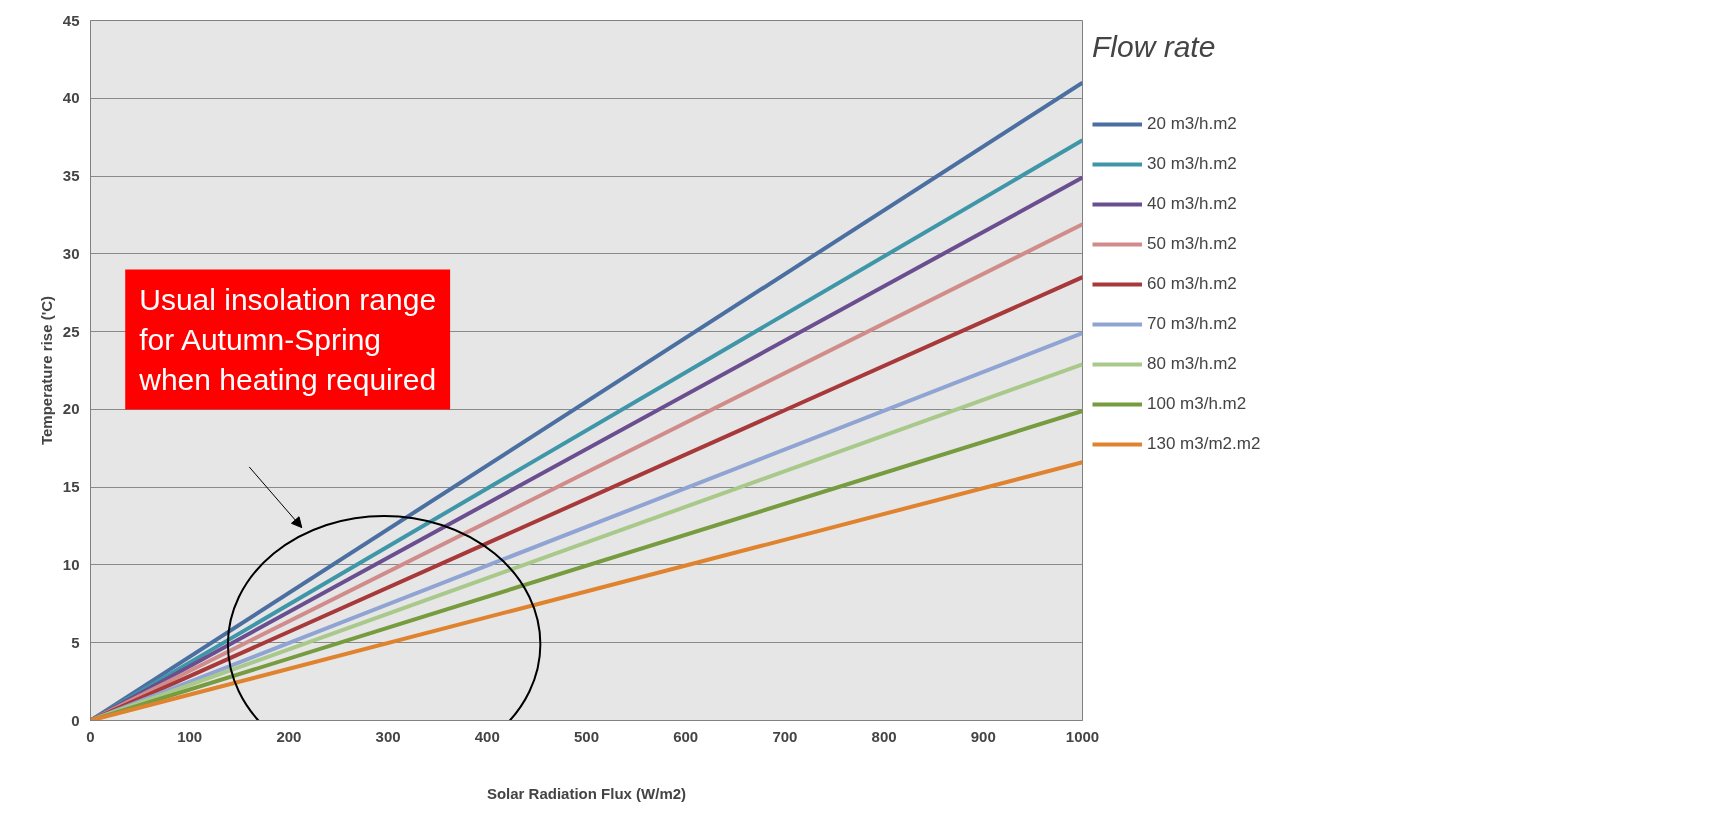 This screenshot has height=836, width=1733. I want to click on y-tick-label: 30, so click(71, 253).